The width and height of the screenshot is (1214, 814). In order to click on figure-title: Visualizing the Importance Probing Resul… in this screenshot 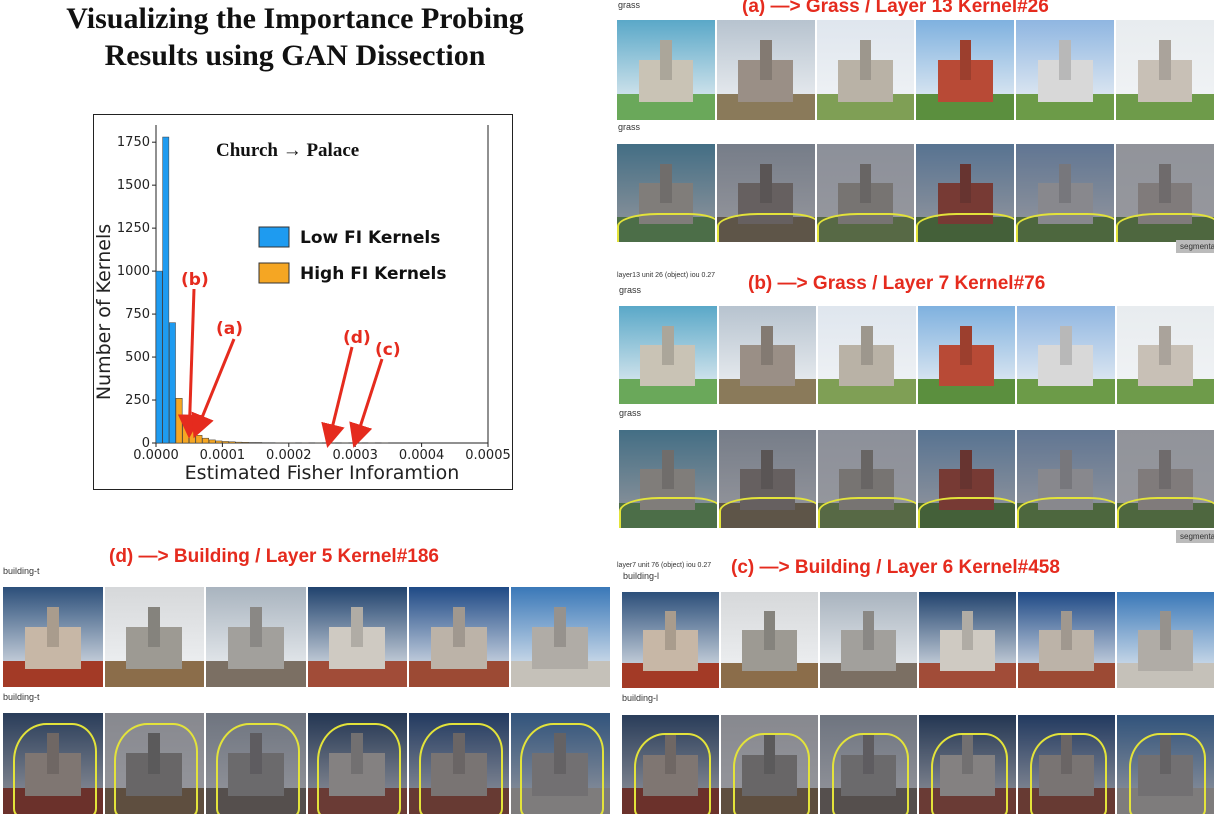, I will do `click(295, 37)`.